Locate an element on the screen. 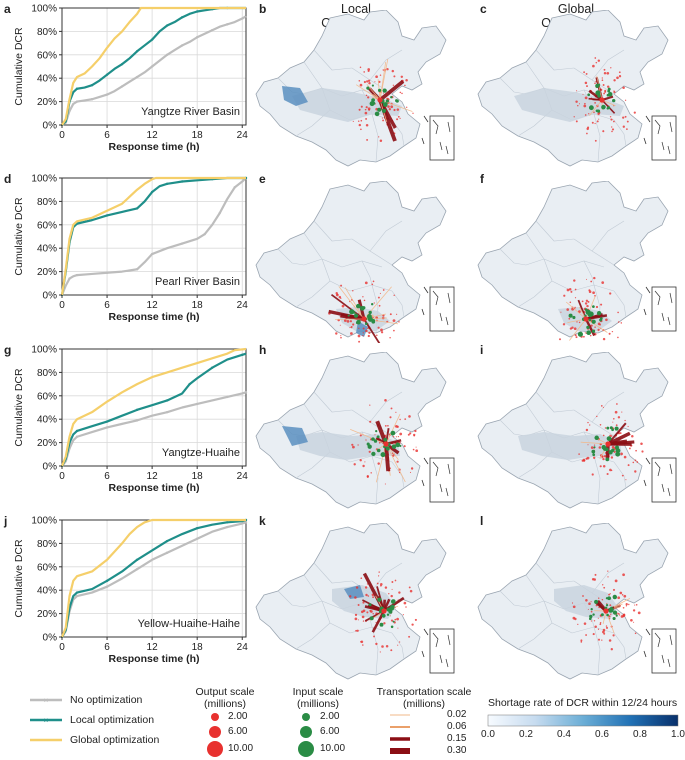  basin-annotation: Yangtze River Basin is located at coordinates (190, 112).